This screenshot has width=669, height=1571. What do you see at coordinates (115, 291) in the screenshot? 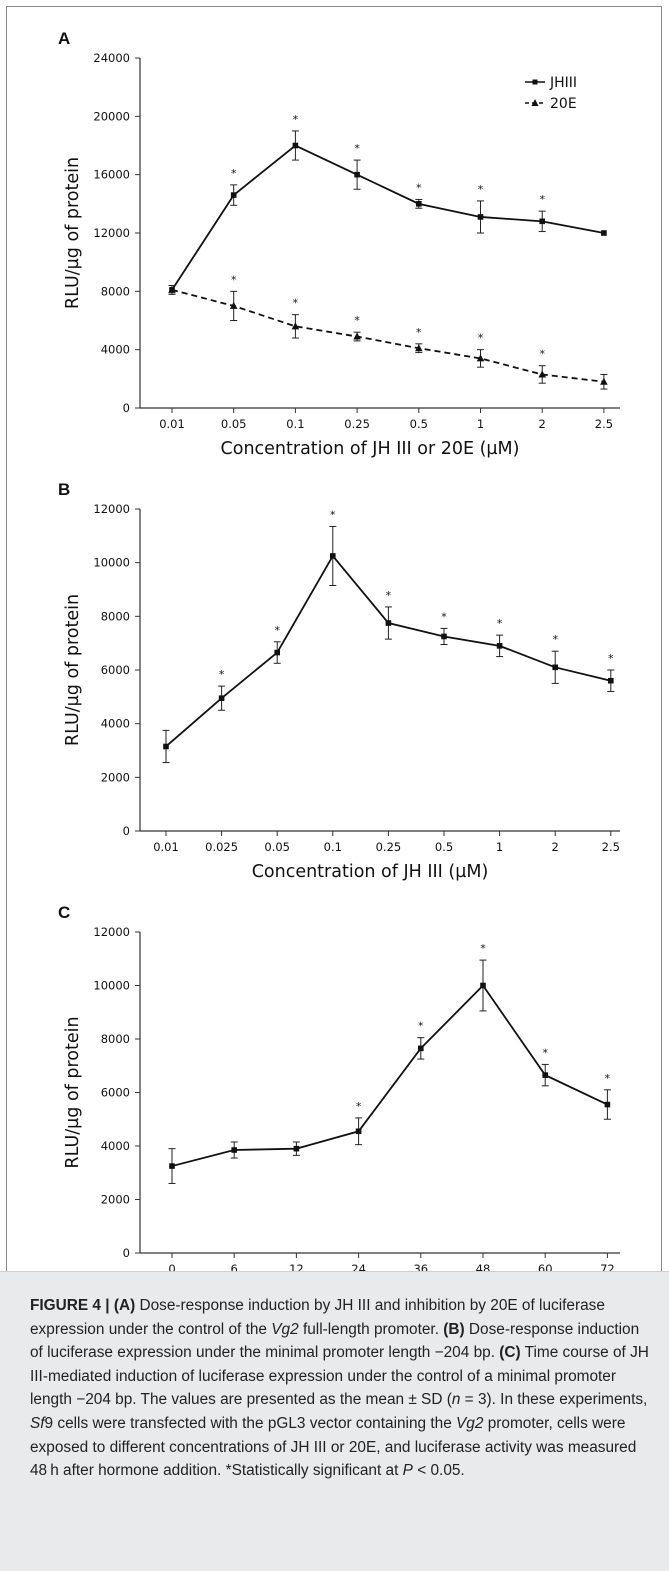
I see `y-tick-label: 8000` at bounding box center [115, 291].